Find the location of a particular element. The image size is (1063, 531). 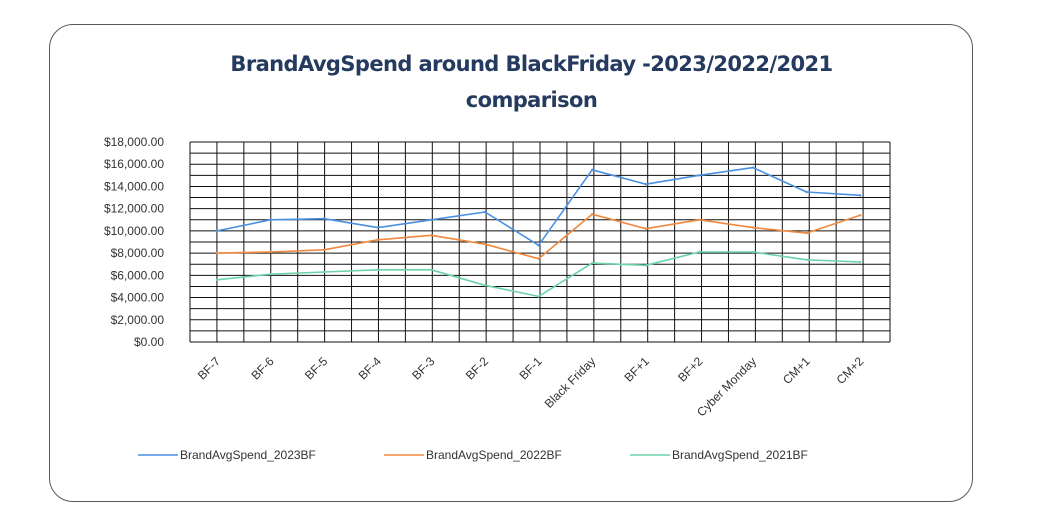

x-tick-label: BF+1 is located at coordinates (637, 369).